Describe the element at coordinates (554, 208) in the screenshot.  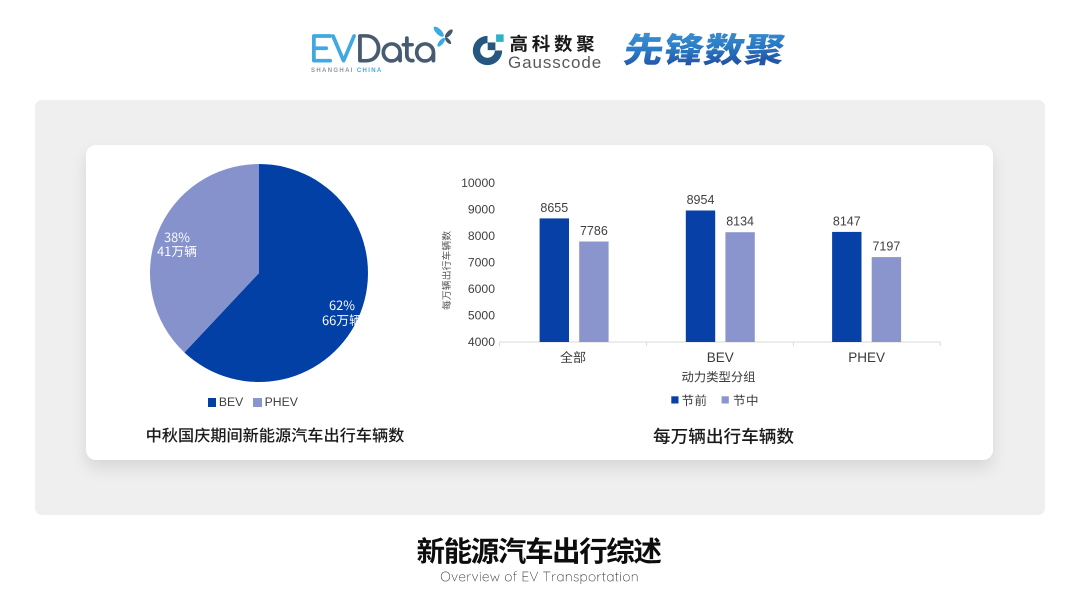
I see `svg-text: 8655` at that location.